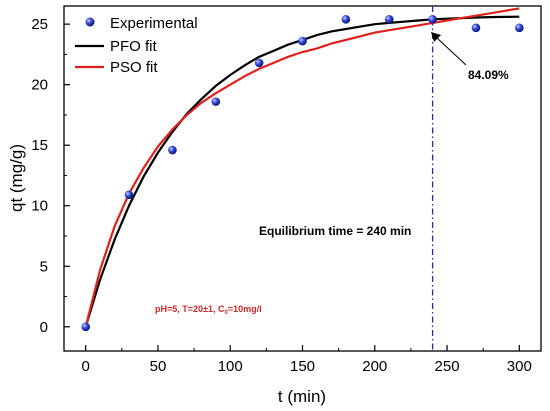 This screenshot has width=550, height=411. Describe the element at coordinates (16, 178) in the screenshot. I see `y-axis-title: qt (mg/g)` at that location.